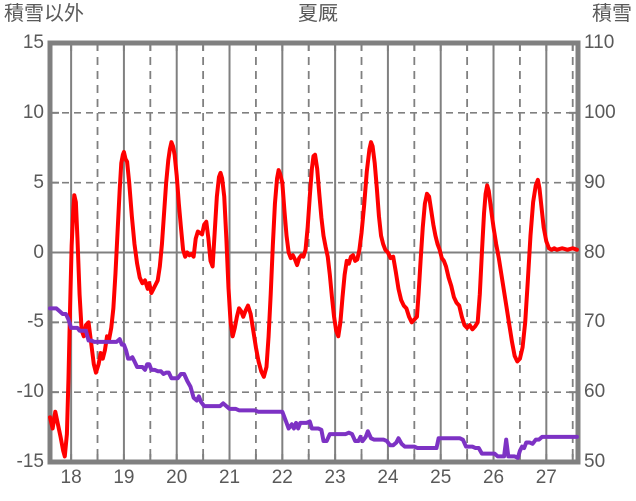  I want to click on x-axis-tick-18: 18, so click(71, 477).